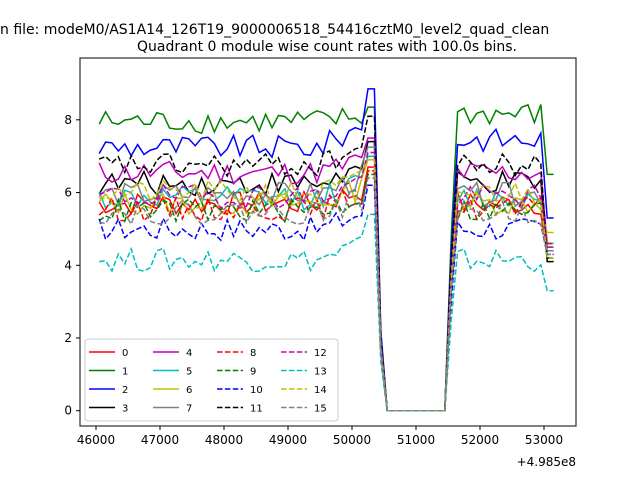 Image resolution: width=640 pixels, height=480 pixels. I want to click on legend-label-3: 3, so click(125, 409).